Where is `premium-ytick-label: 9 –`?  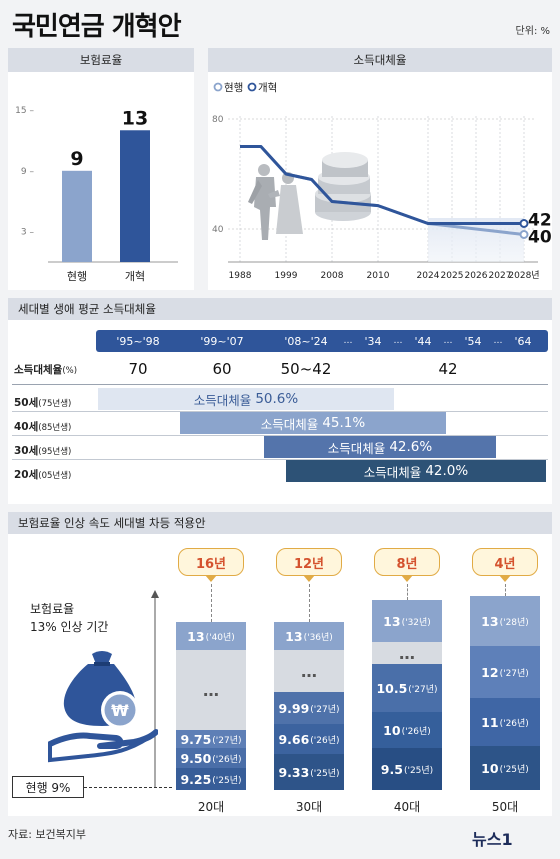
premium-ytick-label: 9 – is located at coordinates (28, 172).